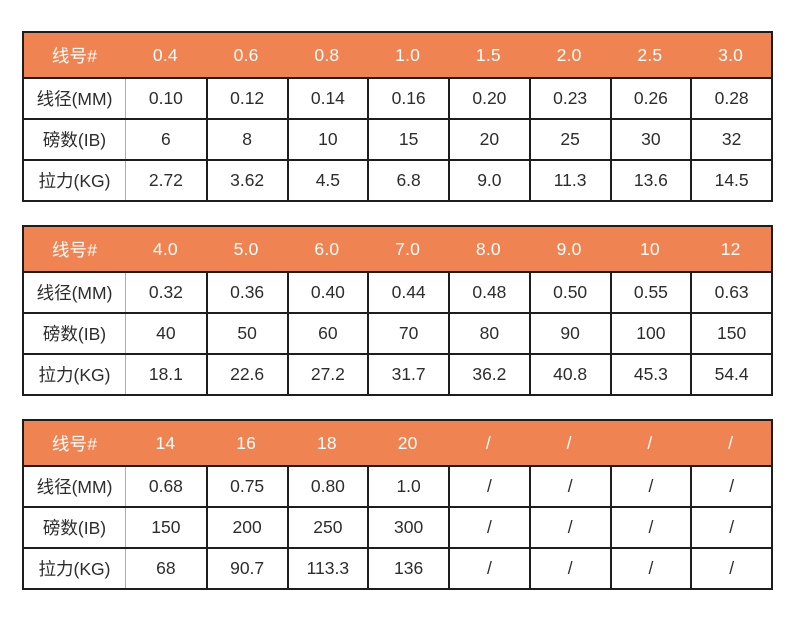 The width and height of the screenshot is (790, 628). I want to click on data-cell: 45.3, so click(650, 374).